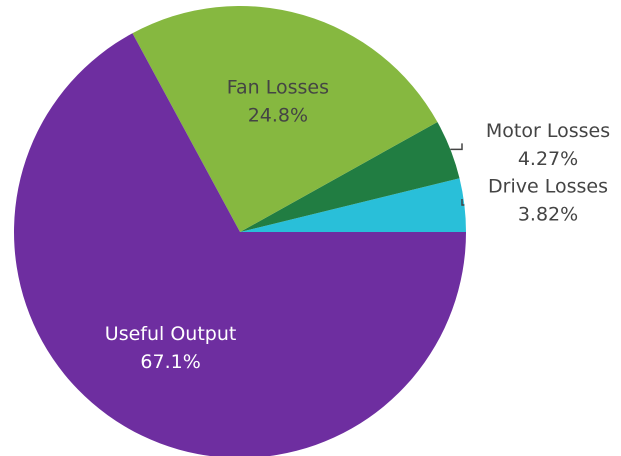 This screenshot has width=621, height=456. Describe the element at coordinates (171, 334) in the screenshot. I see `slice-label: Useful Output` at that location.